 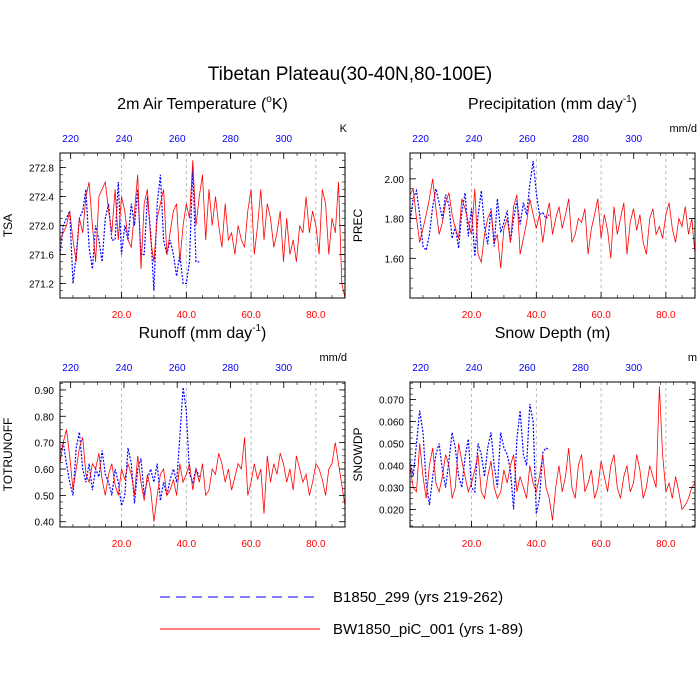 I want to click on y-tick-label: 0.90, so click(x=45, y=391).